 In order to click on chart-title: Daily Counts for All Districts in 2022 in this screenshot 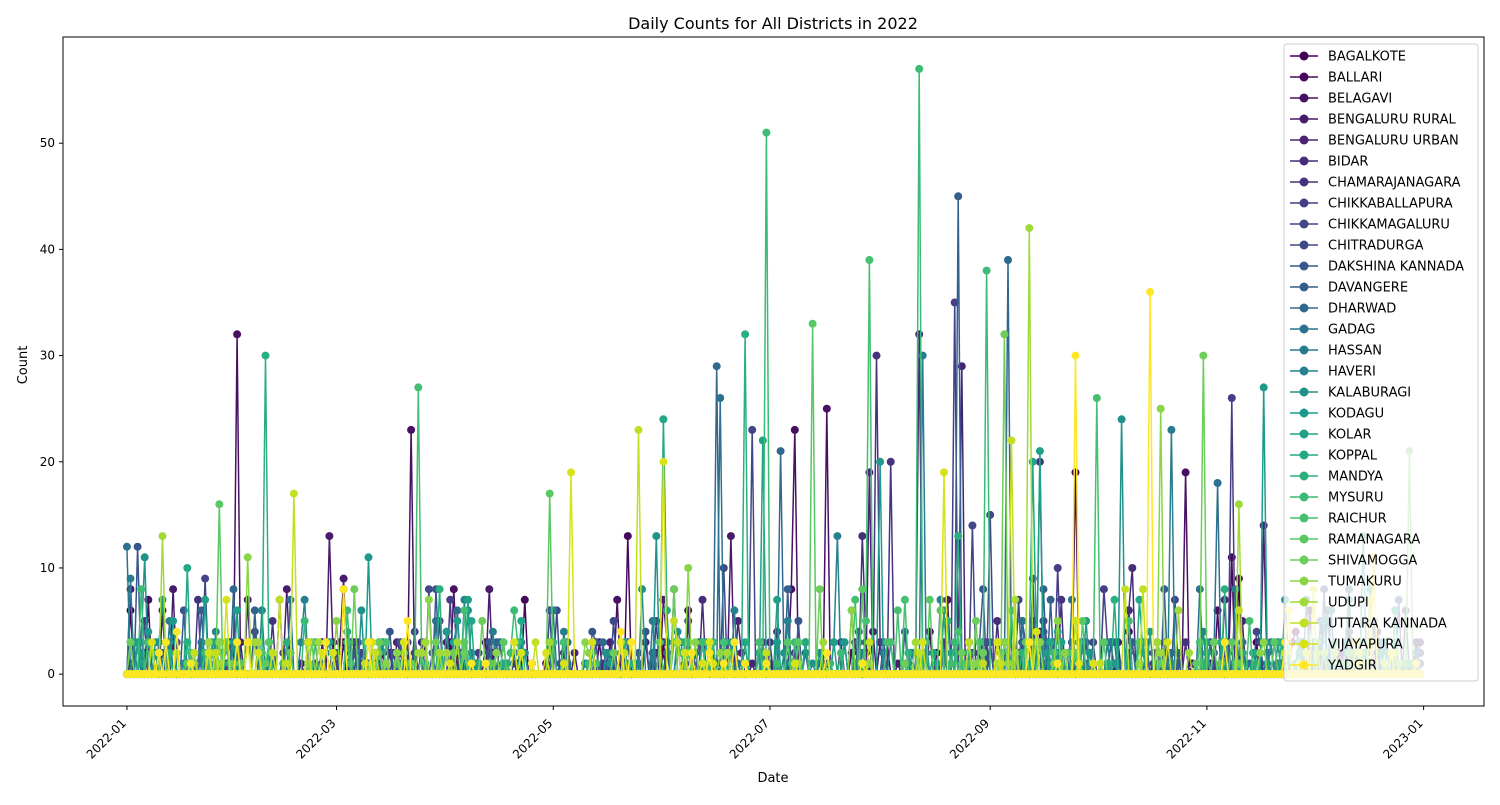, I will do `click(773, 23)`.